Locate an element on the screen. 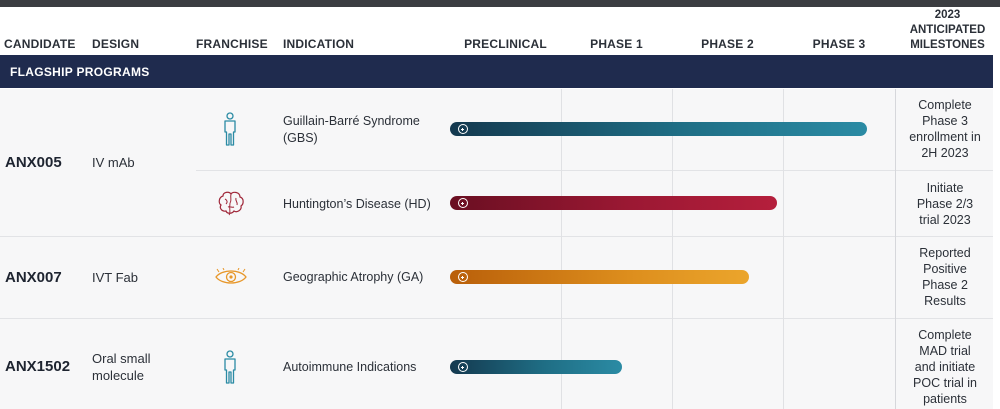 The width and height of the screenshot is (1000, 409). header-franchise: FRANCHISE is located at coordinates (232, 44).